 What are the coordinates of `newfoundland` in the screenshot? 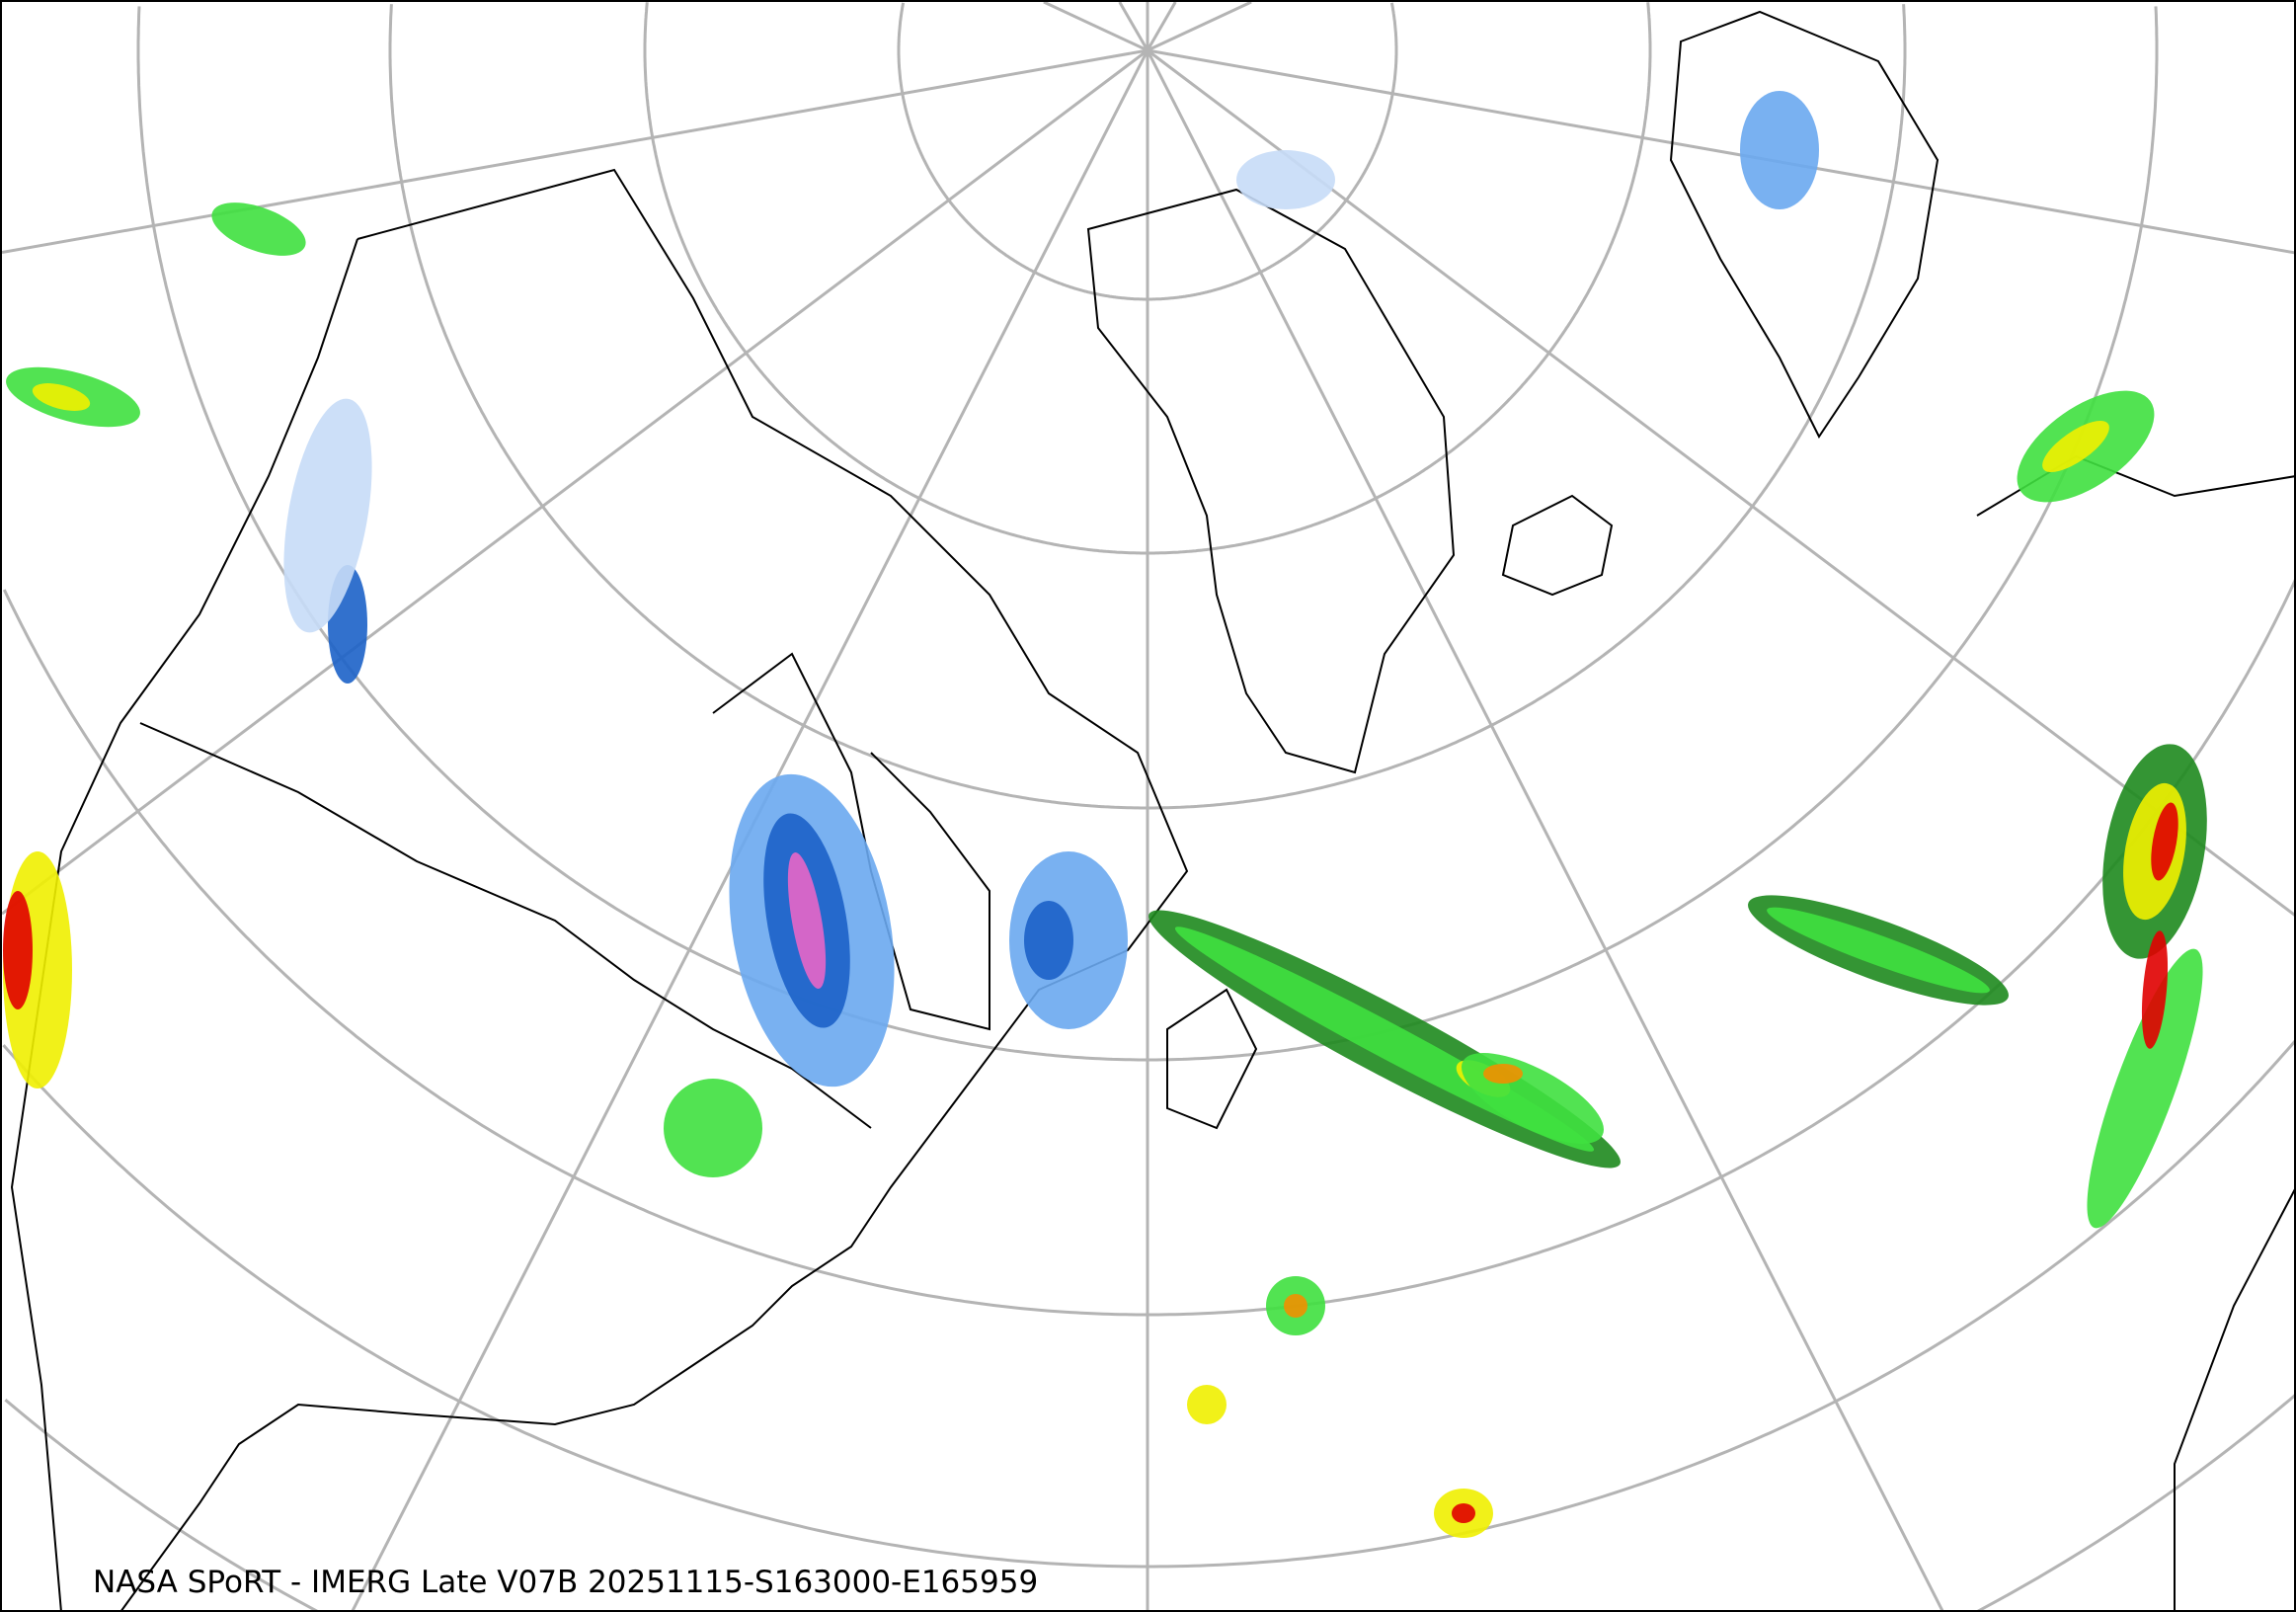 It's located at (1212, 1059).